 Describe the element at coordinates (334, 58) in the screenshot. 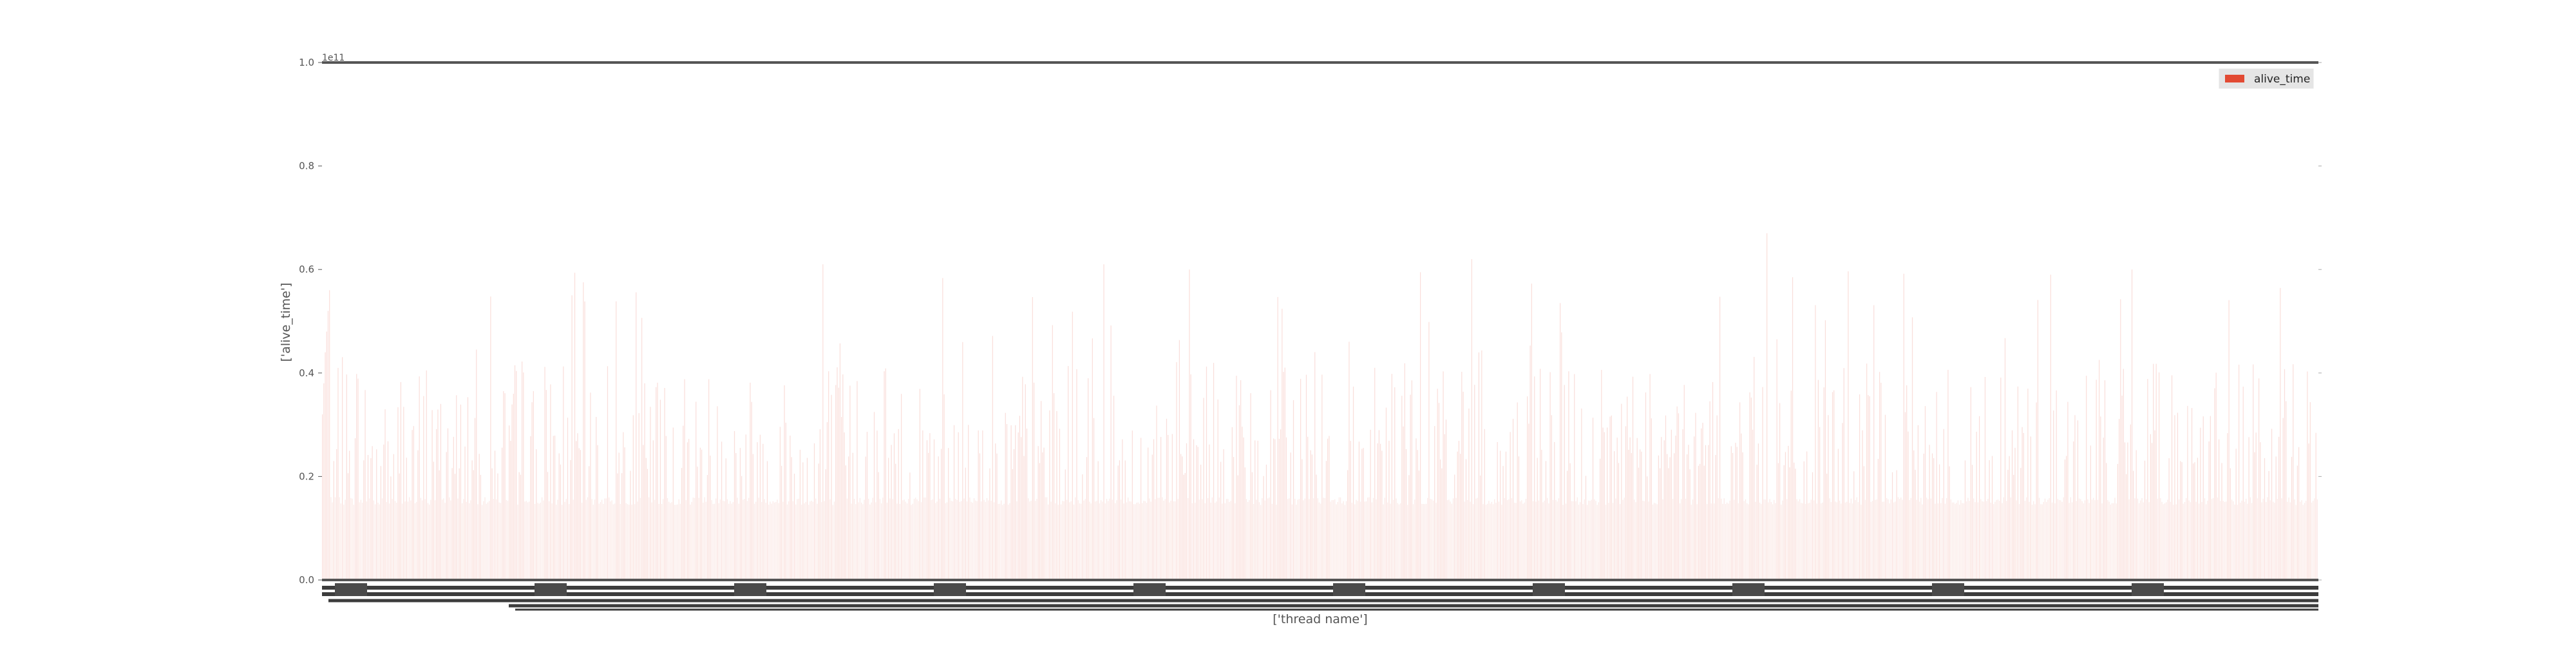

I see `y-offset-text: 1e11` at that location.